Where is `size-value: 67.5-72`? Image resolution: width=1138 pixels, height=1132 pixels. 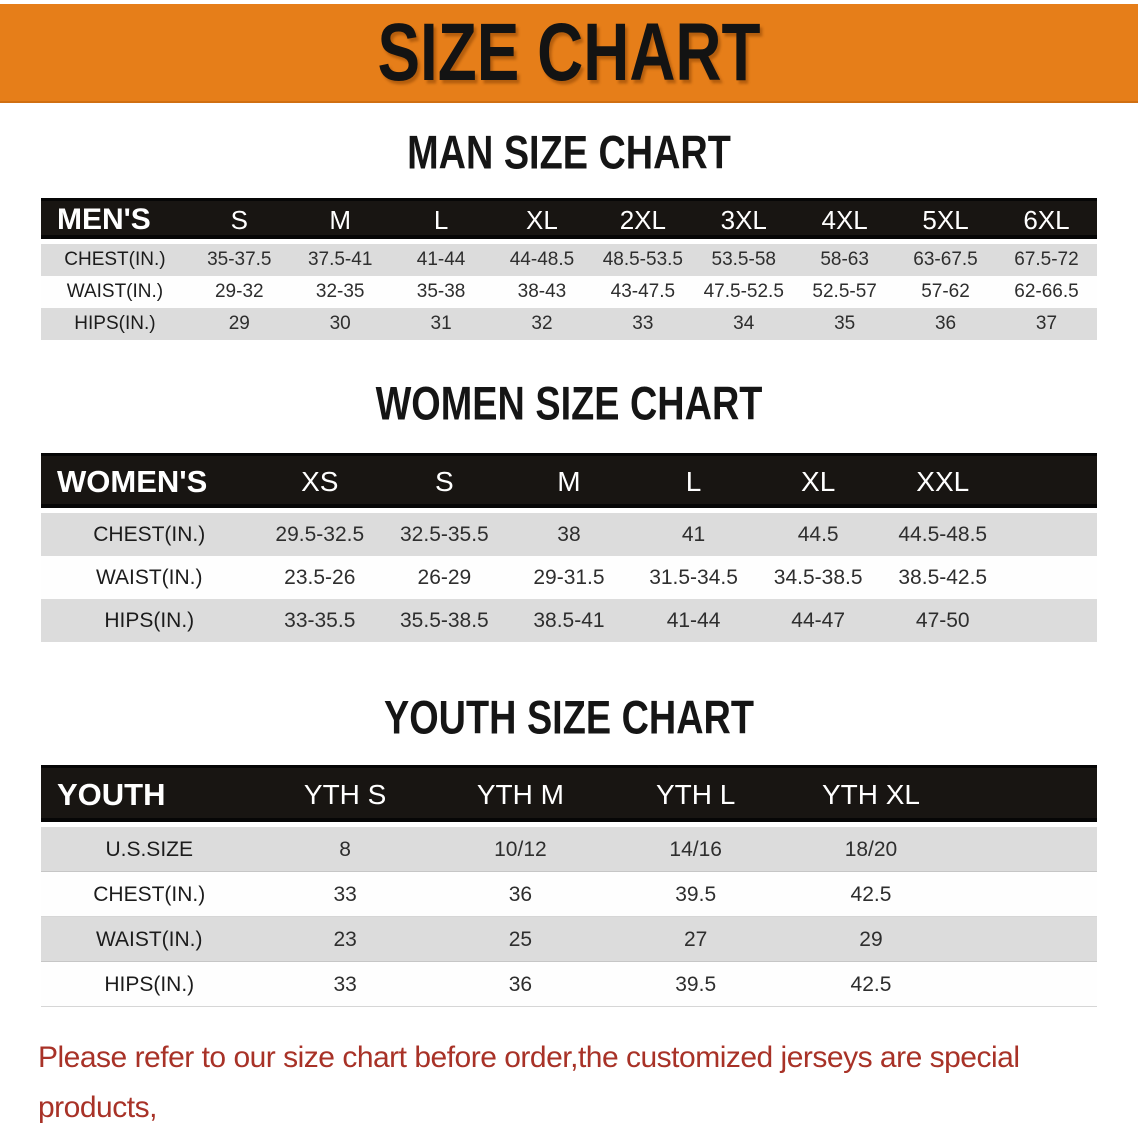 size-value: 67.5-72 is located at coordinates (1046, 259).